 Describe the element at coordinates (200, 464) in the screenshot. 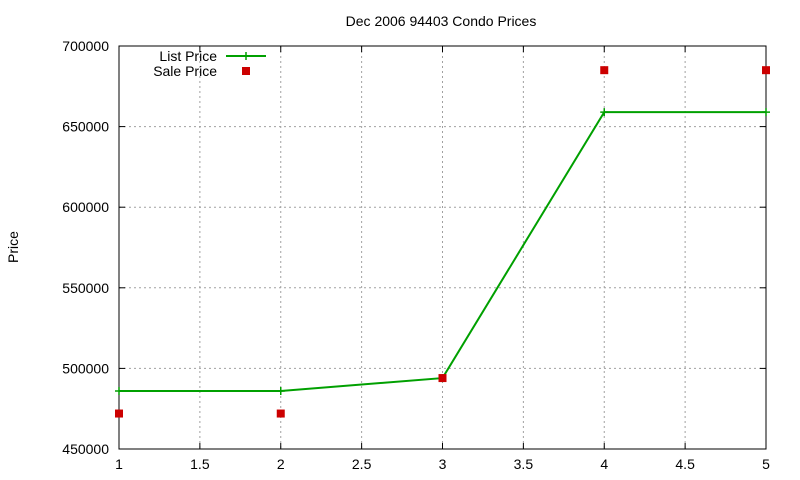

I see `x-tick-label: 1.5` at that location.